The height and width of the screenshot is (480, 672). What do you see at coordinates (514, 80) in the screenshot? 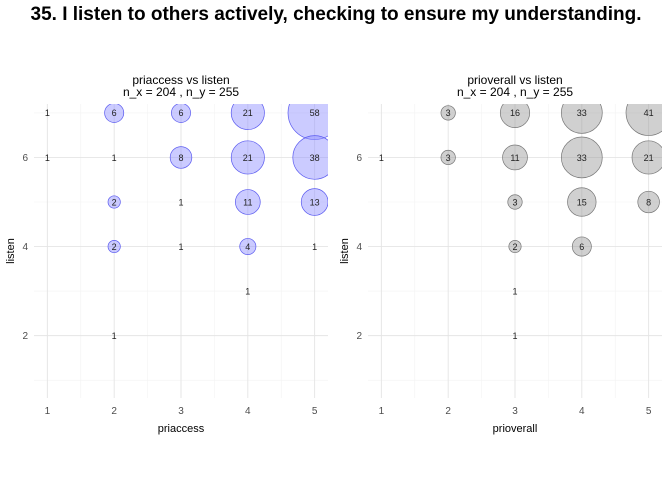
I see `panel-title: prioverall vs listen` at bounding box center [514, 80].